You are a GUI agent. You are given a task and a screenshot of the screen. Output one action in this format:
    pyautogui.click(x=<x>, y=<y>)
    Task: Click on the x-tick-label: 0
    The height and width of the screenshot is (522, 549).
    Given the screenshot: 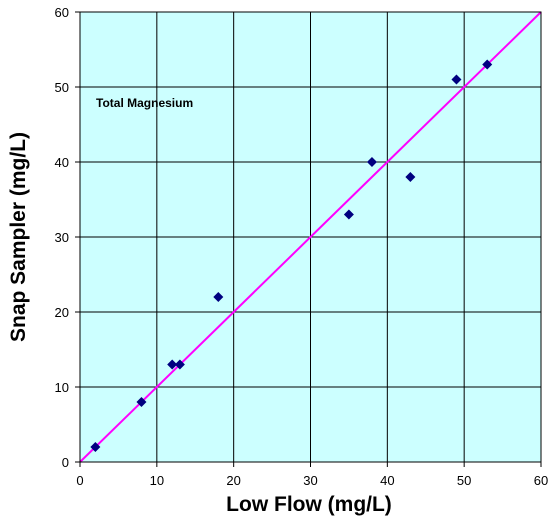 What is the action you would take?
    pyautogui.click(x=79, y=480)
    